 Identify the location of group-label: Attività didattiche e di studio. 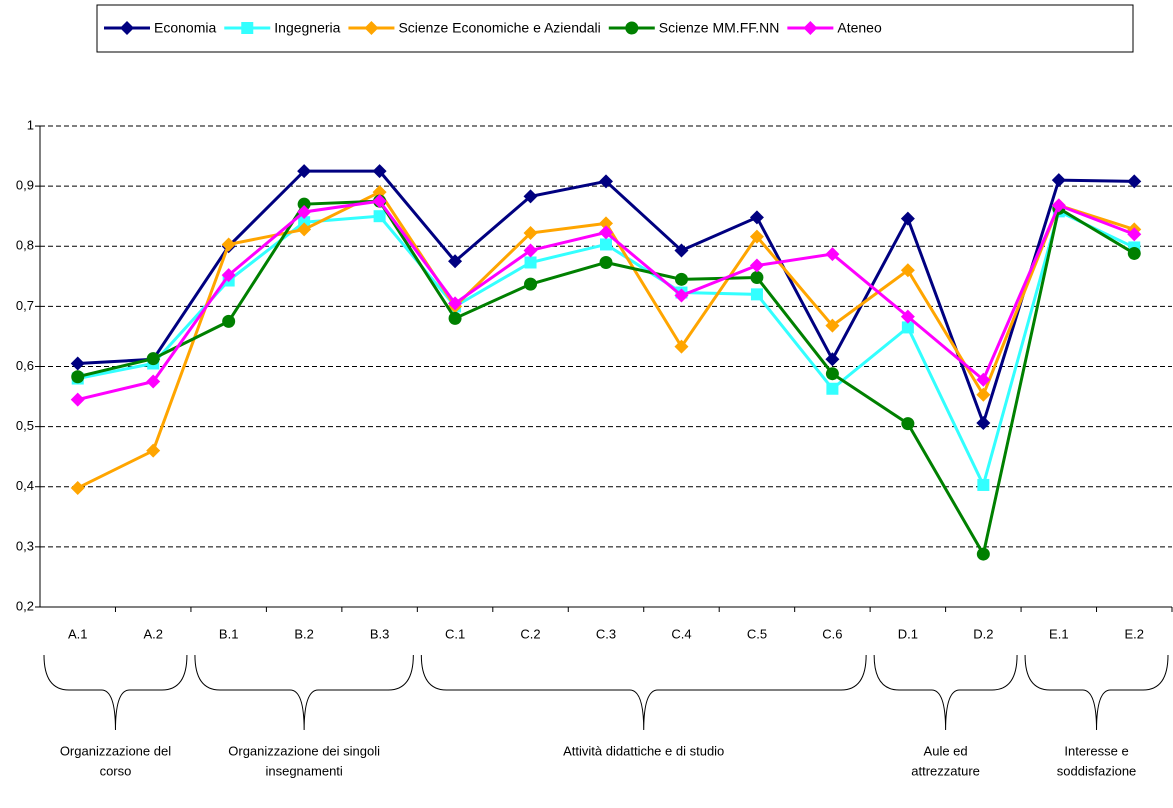
(643, 750).